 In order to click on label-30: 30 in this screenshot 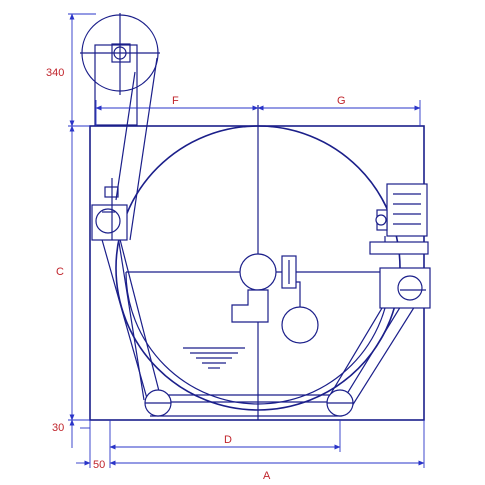, I will do `click(58, 428)`.